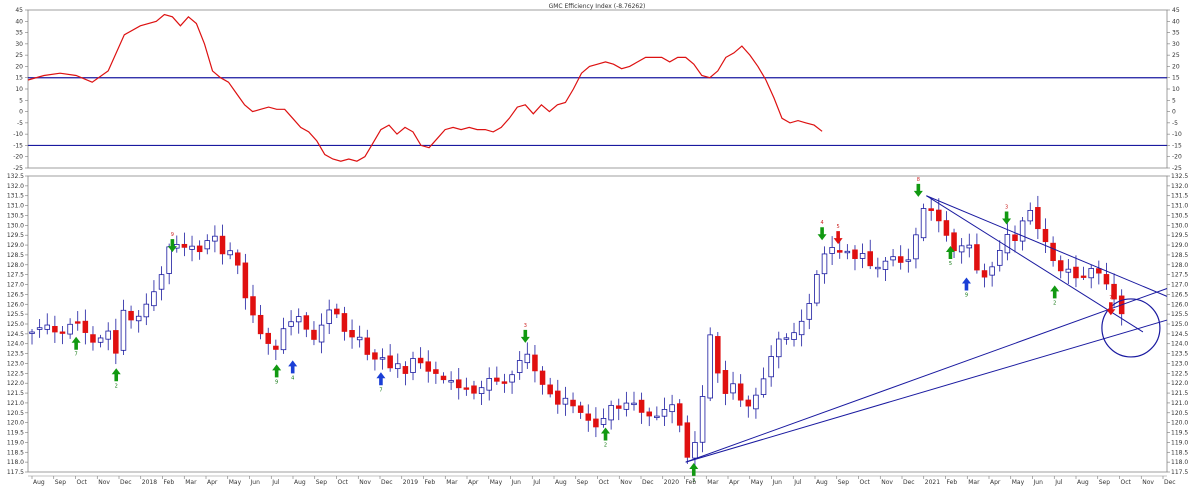 This screenshot has width=1194, height=486. Describe the element at coordinates (1179, 225) in the screenshot. I see `y-tick-label-right: 130.0` at that location.